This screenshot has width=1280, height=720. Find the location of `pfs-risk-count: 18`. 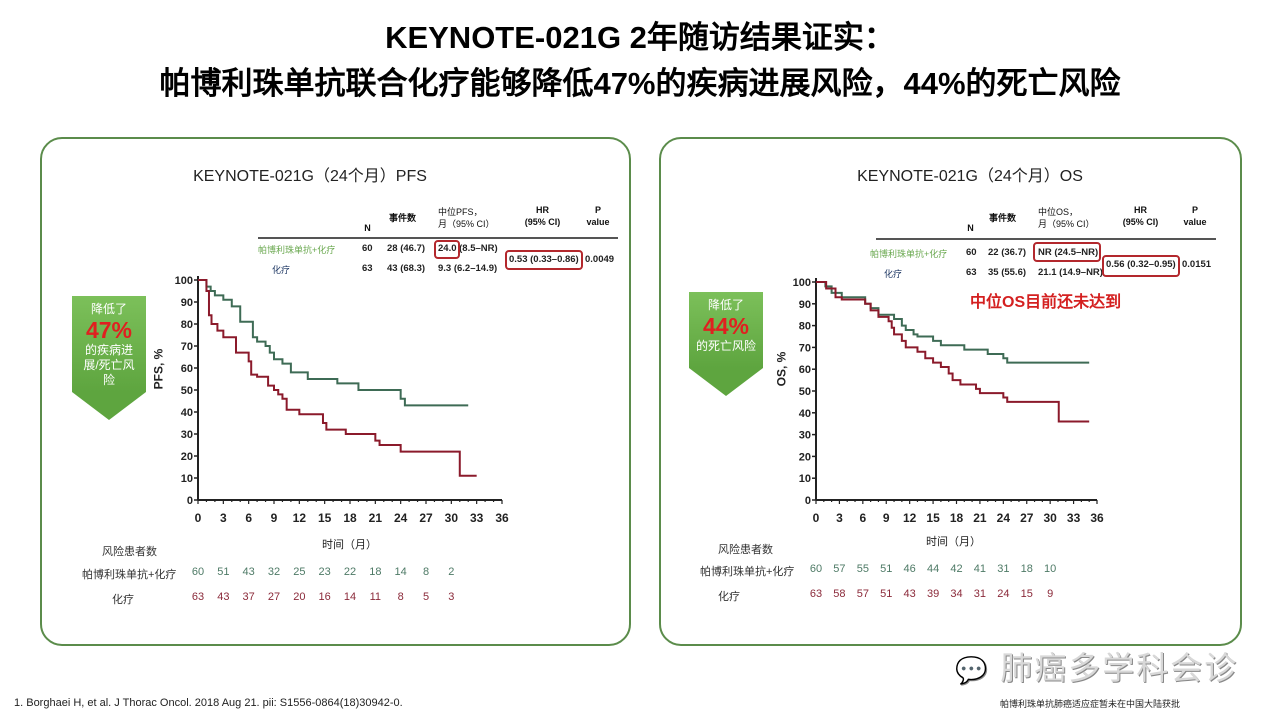

pfs-risk-count: 18 is located at coordinates (375, 572).